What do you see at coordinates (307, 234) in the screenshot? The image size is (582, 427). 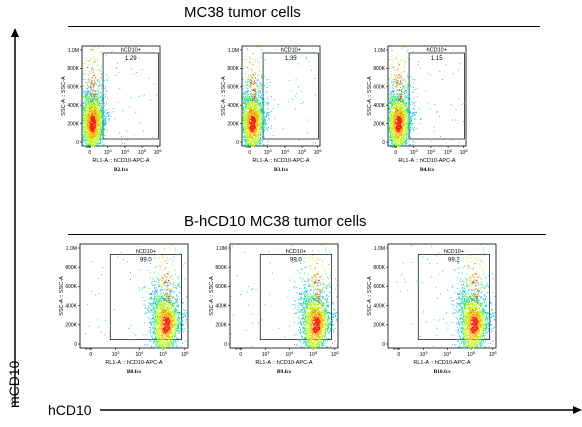 I see `group-rule-bhcd10` at bounding box center [307, 234].